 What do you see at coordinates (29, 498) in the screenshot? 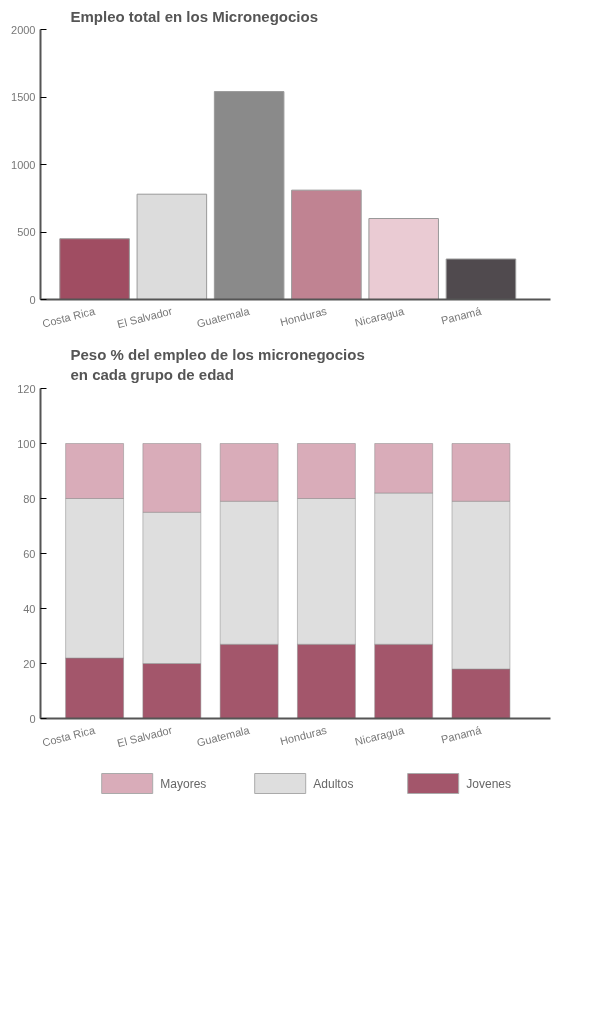
I see `y-tick-label: 80` at bounding box center [29, 498].